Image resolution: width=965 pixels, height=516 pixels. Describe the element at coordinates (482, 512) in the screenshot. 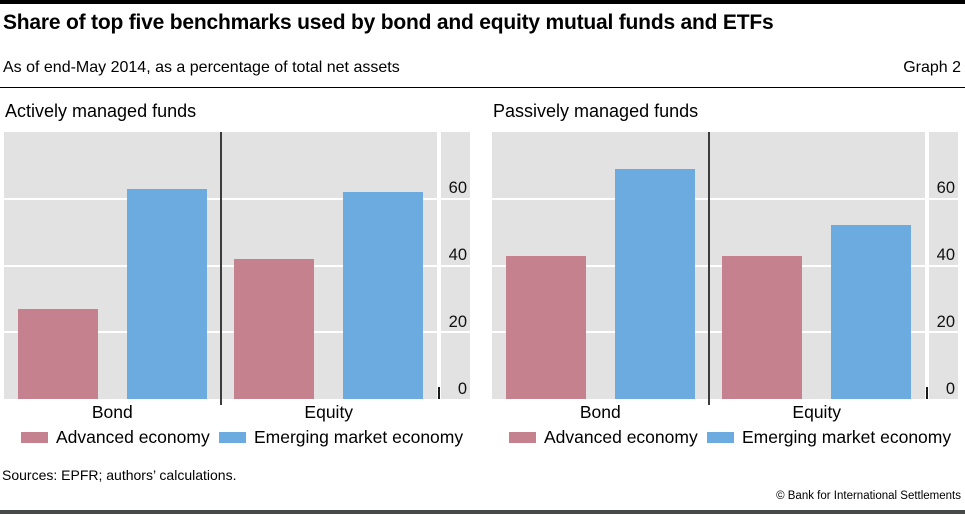

I see `bottom-rule` at that location.